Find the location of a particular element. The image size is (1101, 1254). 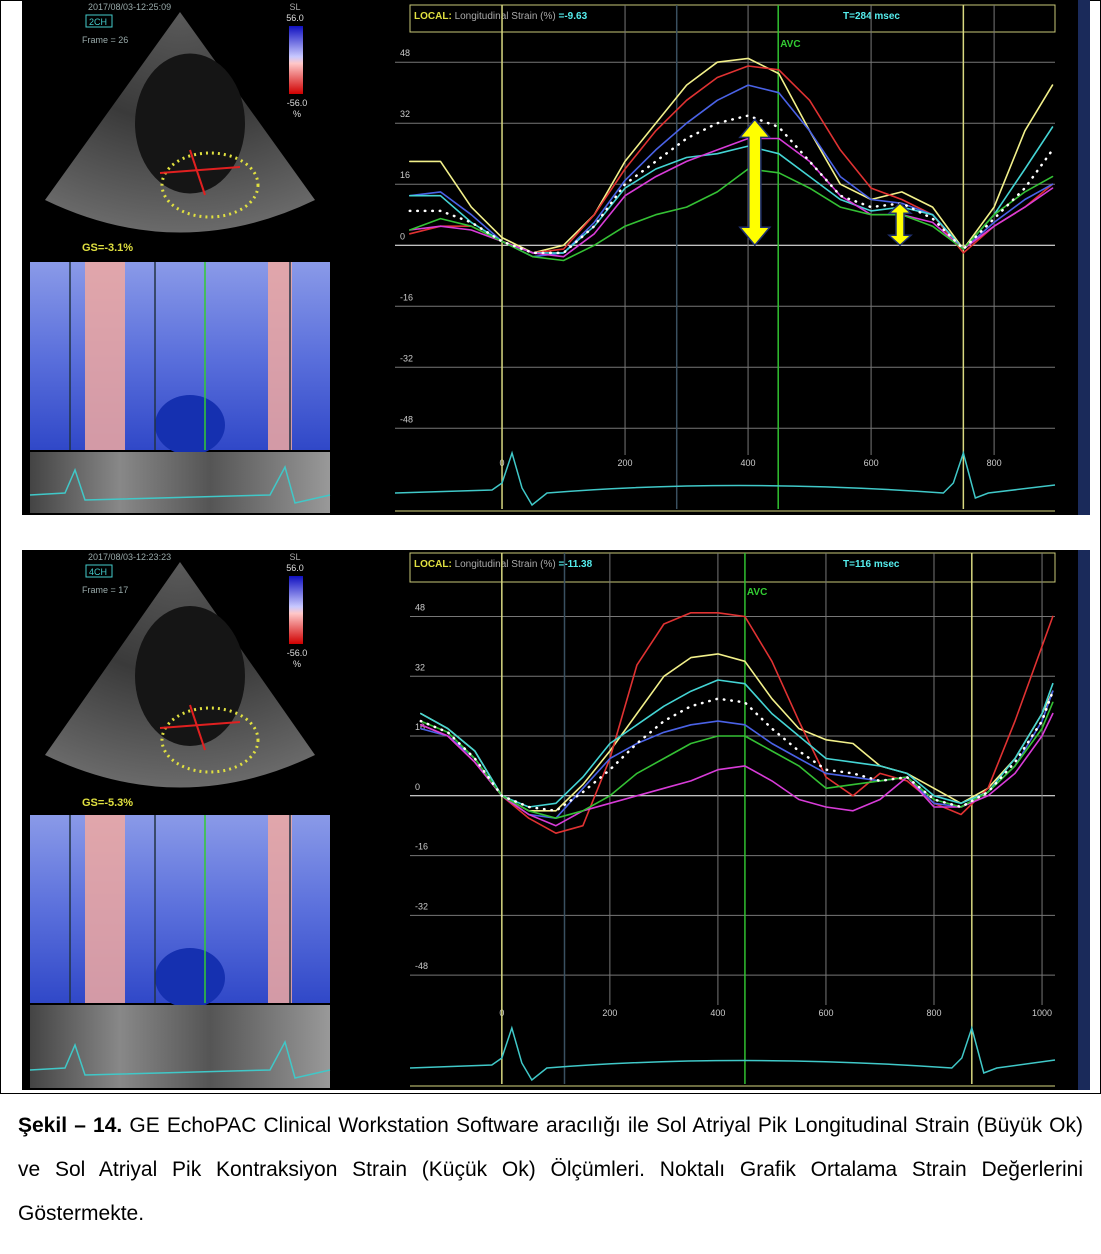

echo-view: 4CH is located at coordinates (98, 572).